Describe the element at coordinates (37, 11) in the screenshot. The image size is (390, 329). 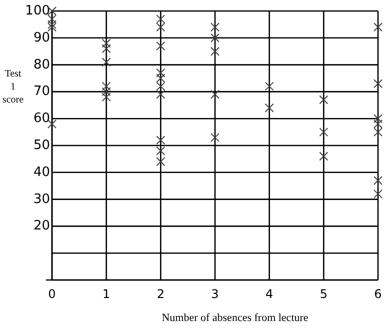
I see `y-tick-label: 100` at that location.